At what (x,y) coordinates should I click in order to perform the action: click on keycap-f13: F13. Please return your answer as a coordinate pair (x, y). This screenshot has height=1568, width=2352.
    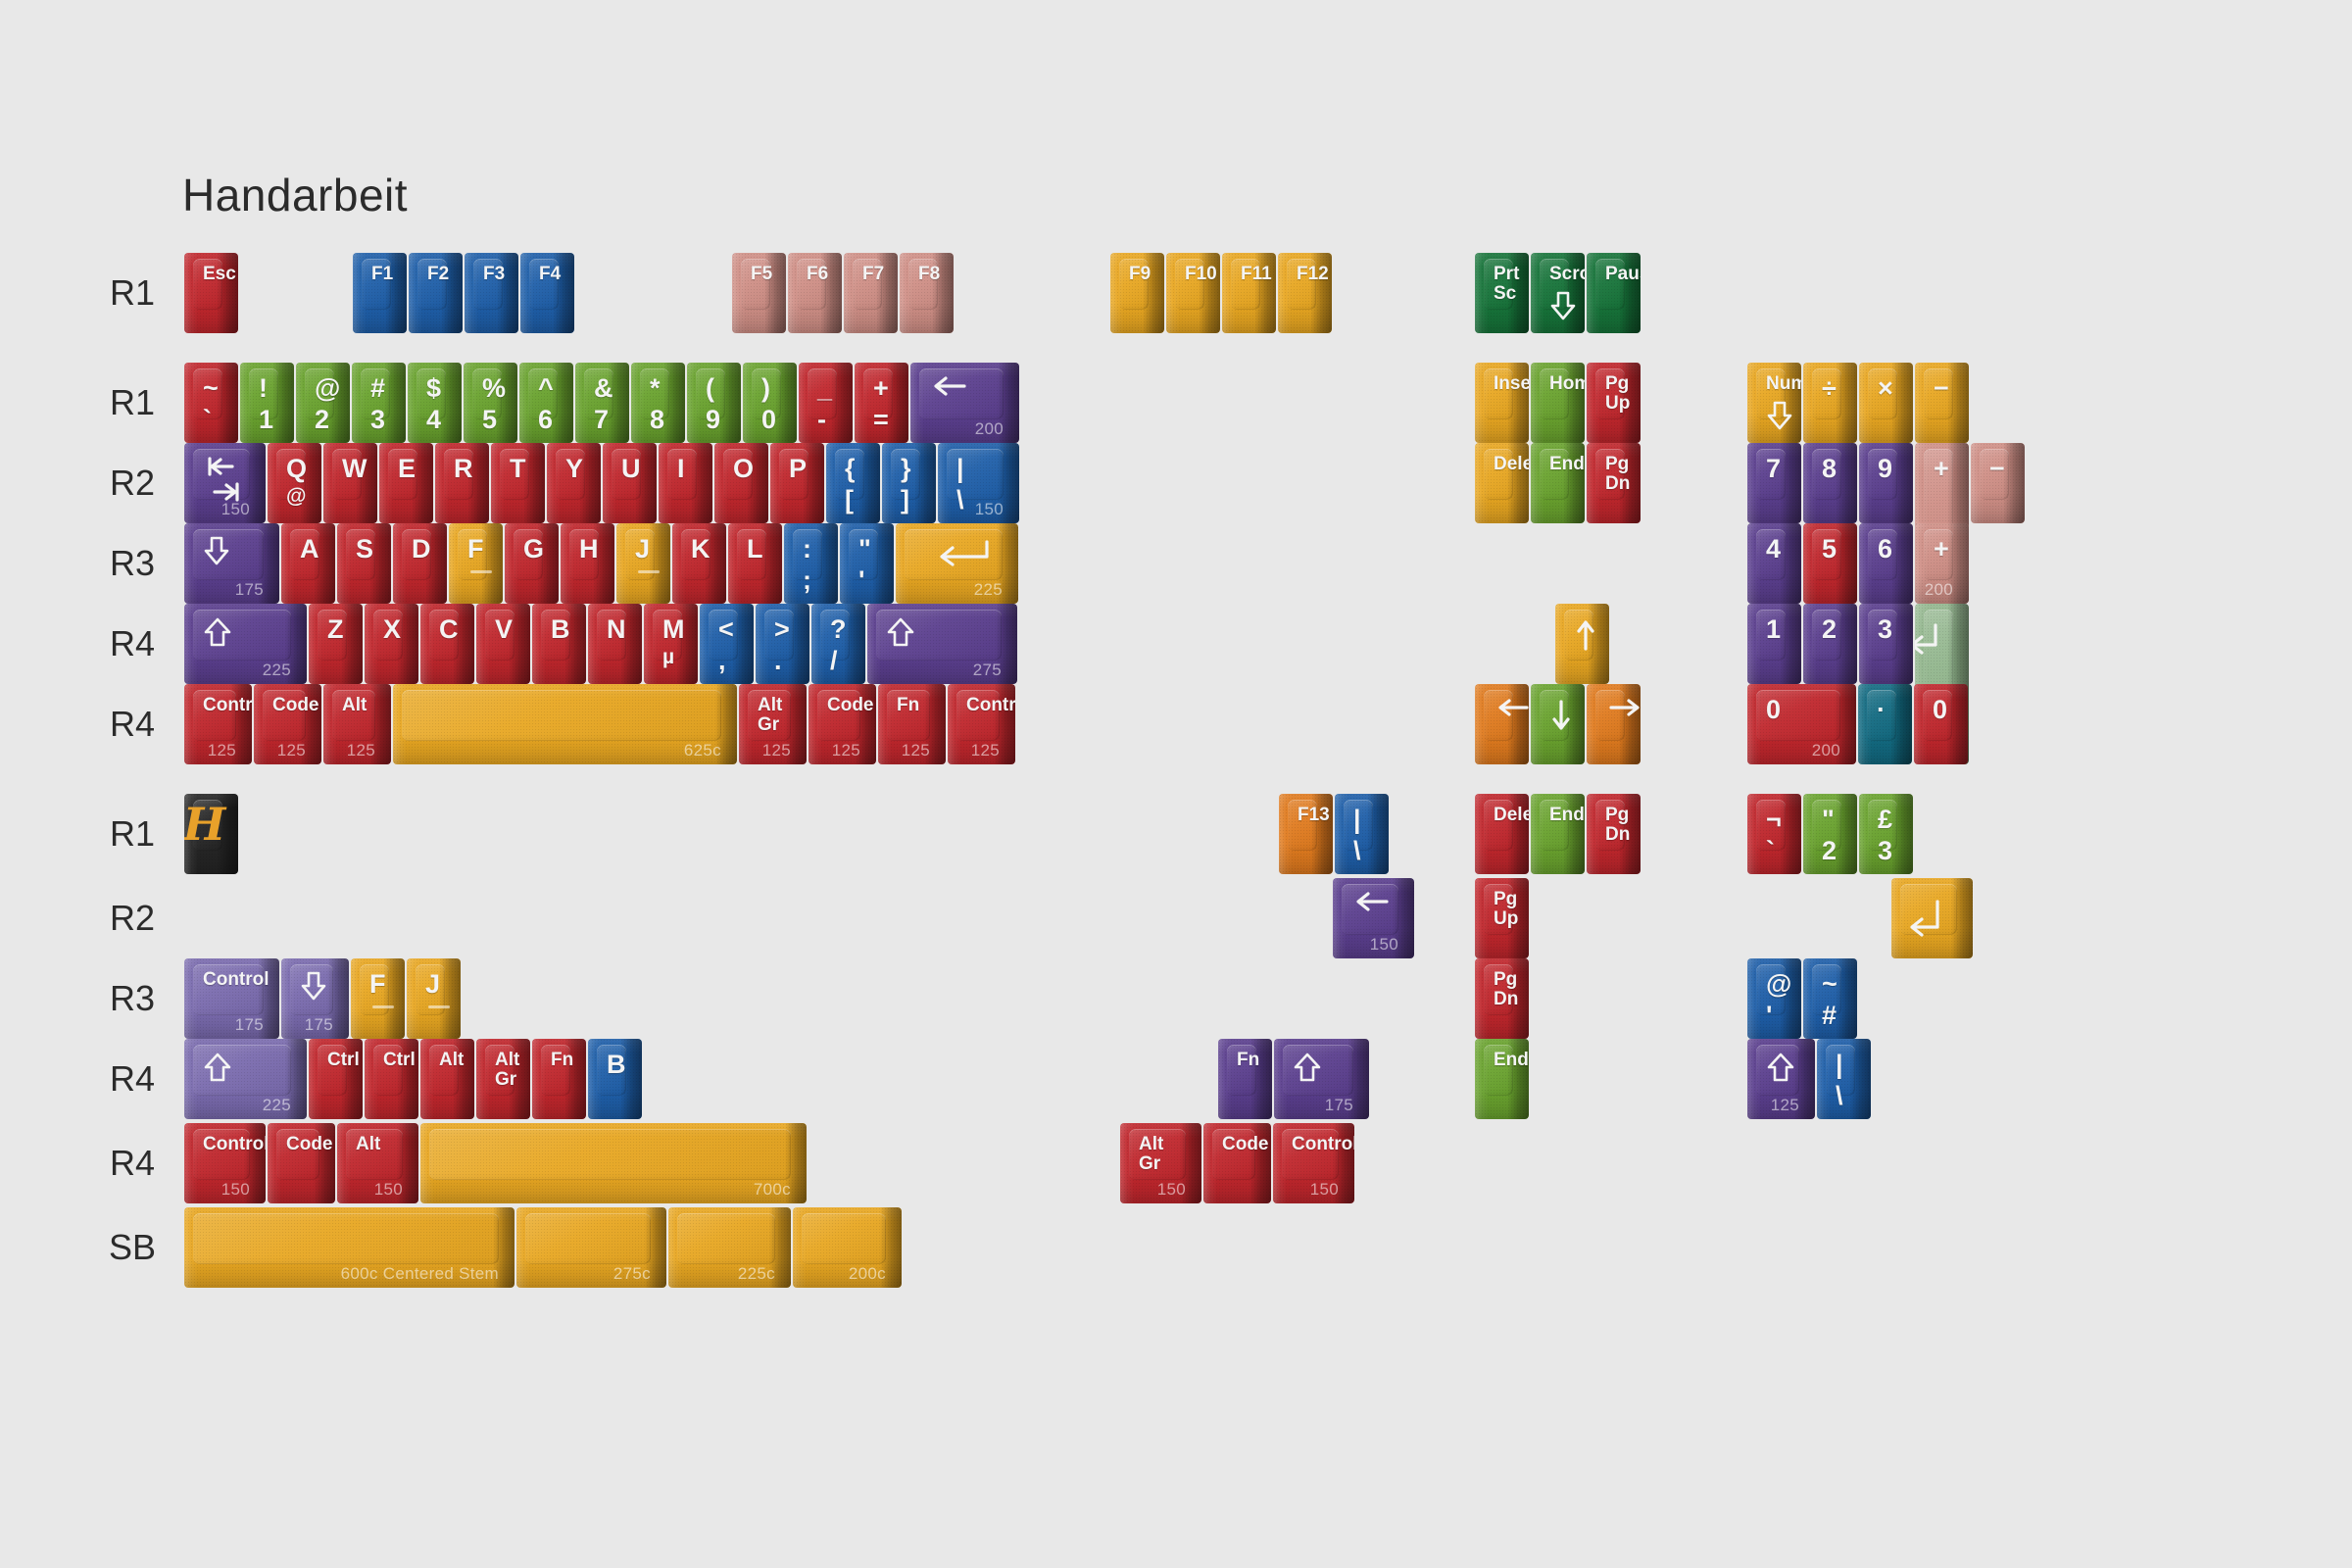
    Looking at the image, I should click on (1306, 834).